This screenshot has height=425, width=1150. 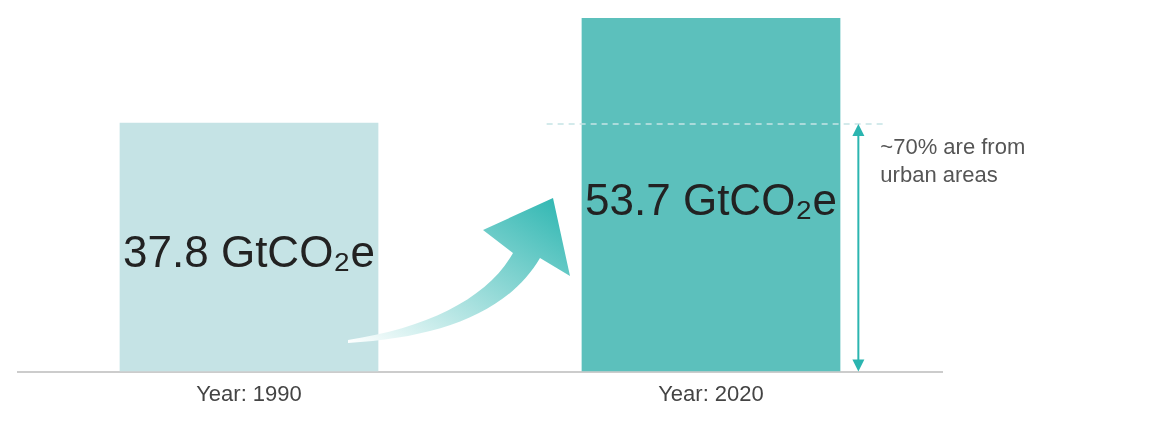 What do you see at coordinates (711, 199) in the screenshot?
I see `data-label: 53.7 GtCO₂e` at bounding box center [711, 199].